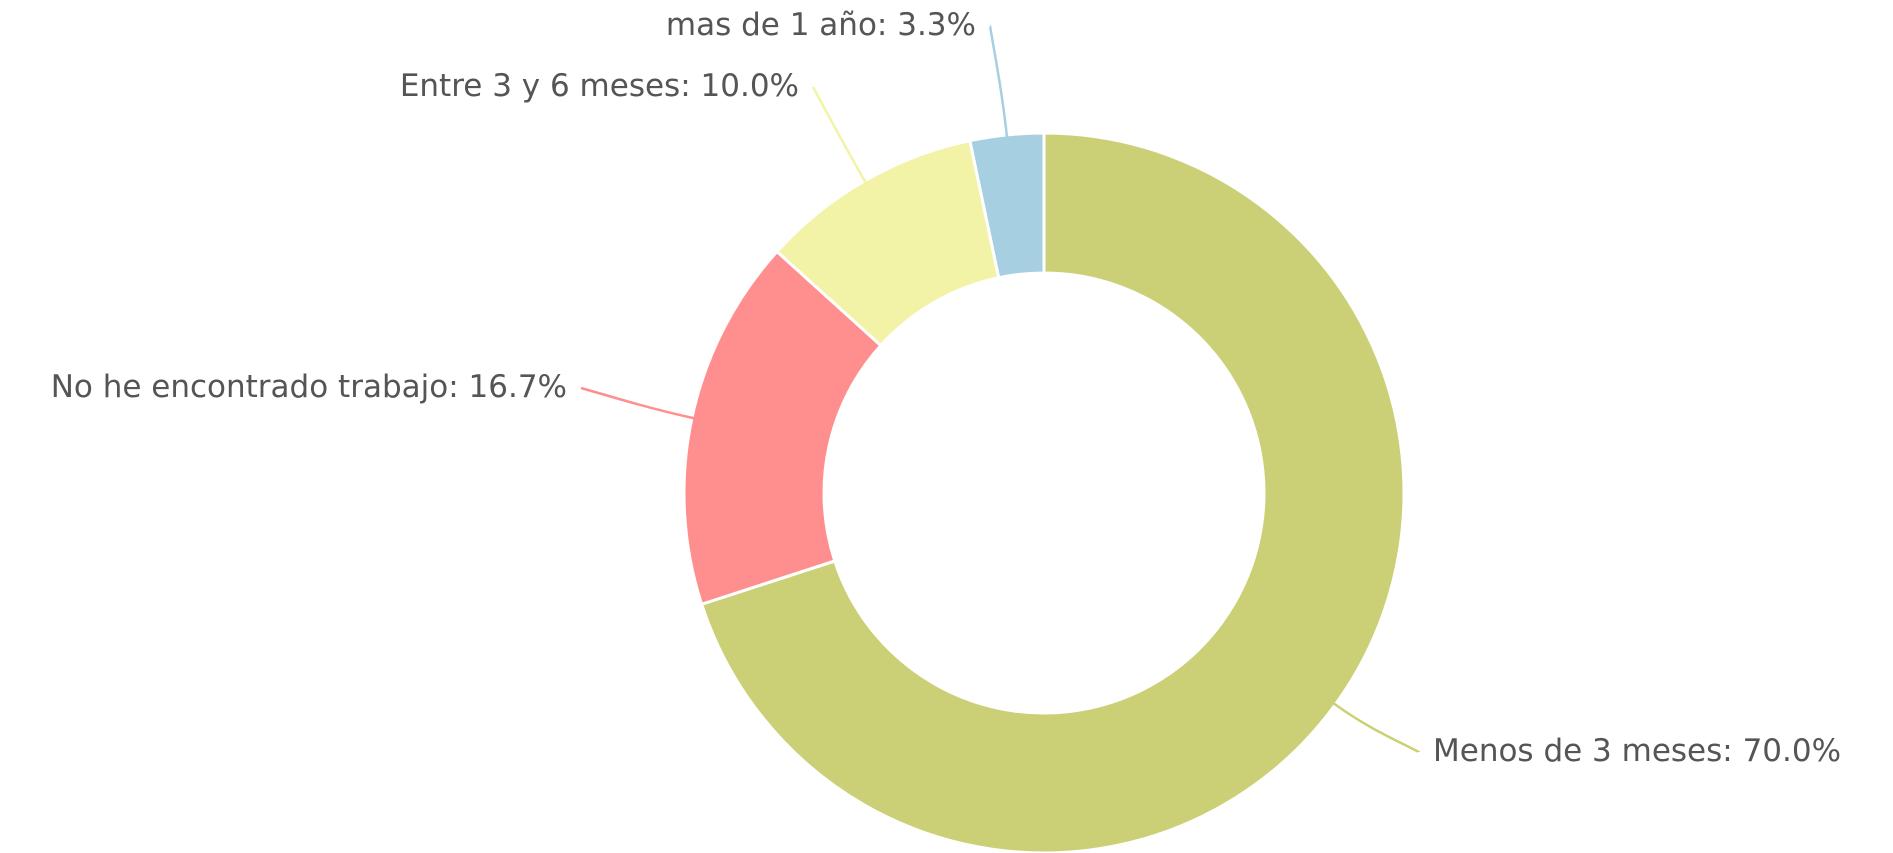  What do you see at coordinates (518, 387) in the screenshot?
I see `value-label: 16.7%` at bounding box center [518, 387].